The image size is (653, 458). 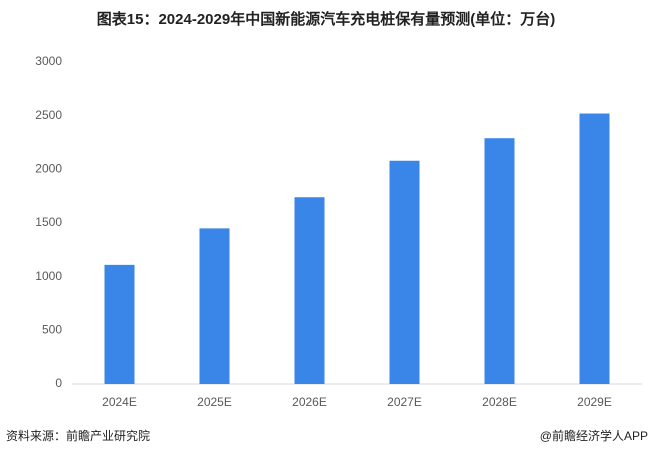 I want to click on y-tick-label: 3000, so click(x=48, y=61).